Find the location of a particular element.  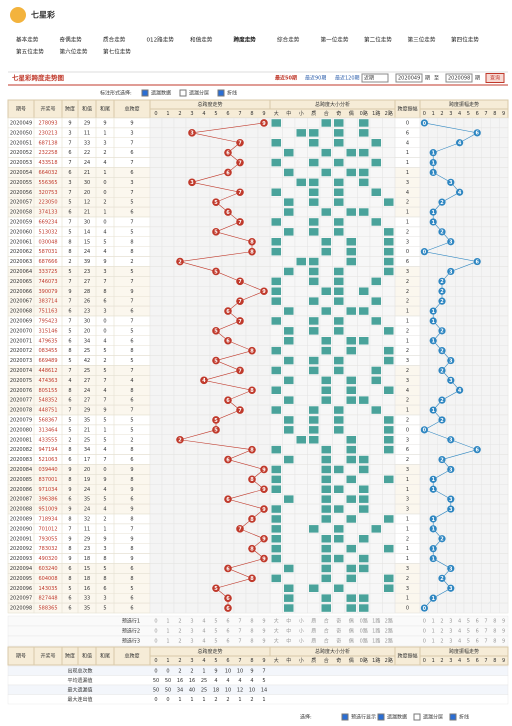

nav-tab: 012路走势 is located at coordinates (161, 40).